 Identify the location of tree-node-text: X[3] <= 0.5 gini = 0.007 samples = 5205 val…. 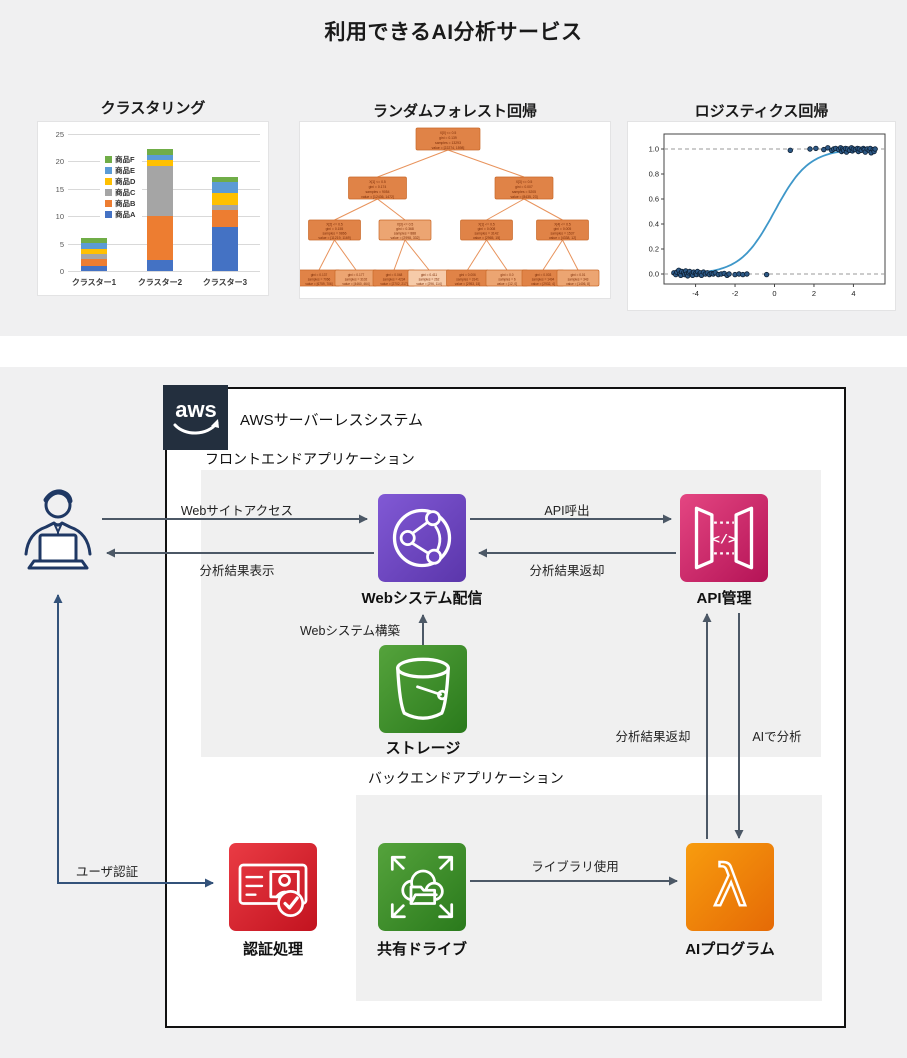
(523, 189).